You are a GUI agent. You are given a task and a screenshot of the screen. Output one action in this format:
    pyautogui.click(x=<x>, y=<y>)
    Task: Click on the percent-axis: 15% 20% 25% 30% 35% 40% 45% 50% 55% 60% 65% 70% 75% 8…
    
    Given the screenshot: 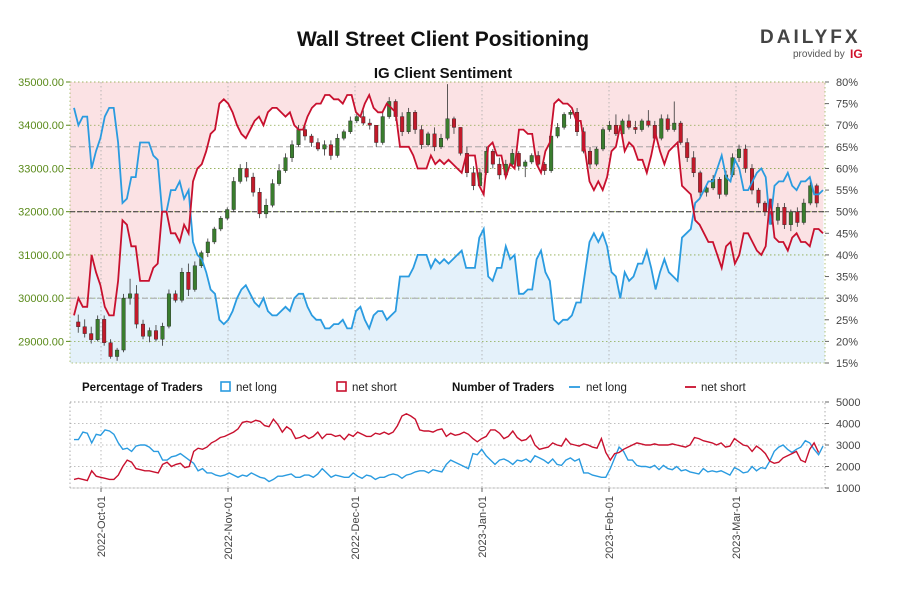 What is the action you would take?
    pyautogui.click(x=841, y=223)
    